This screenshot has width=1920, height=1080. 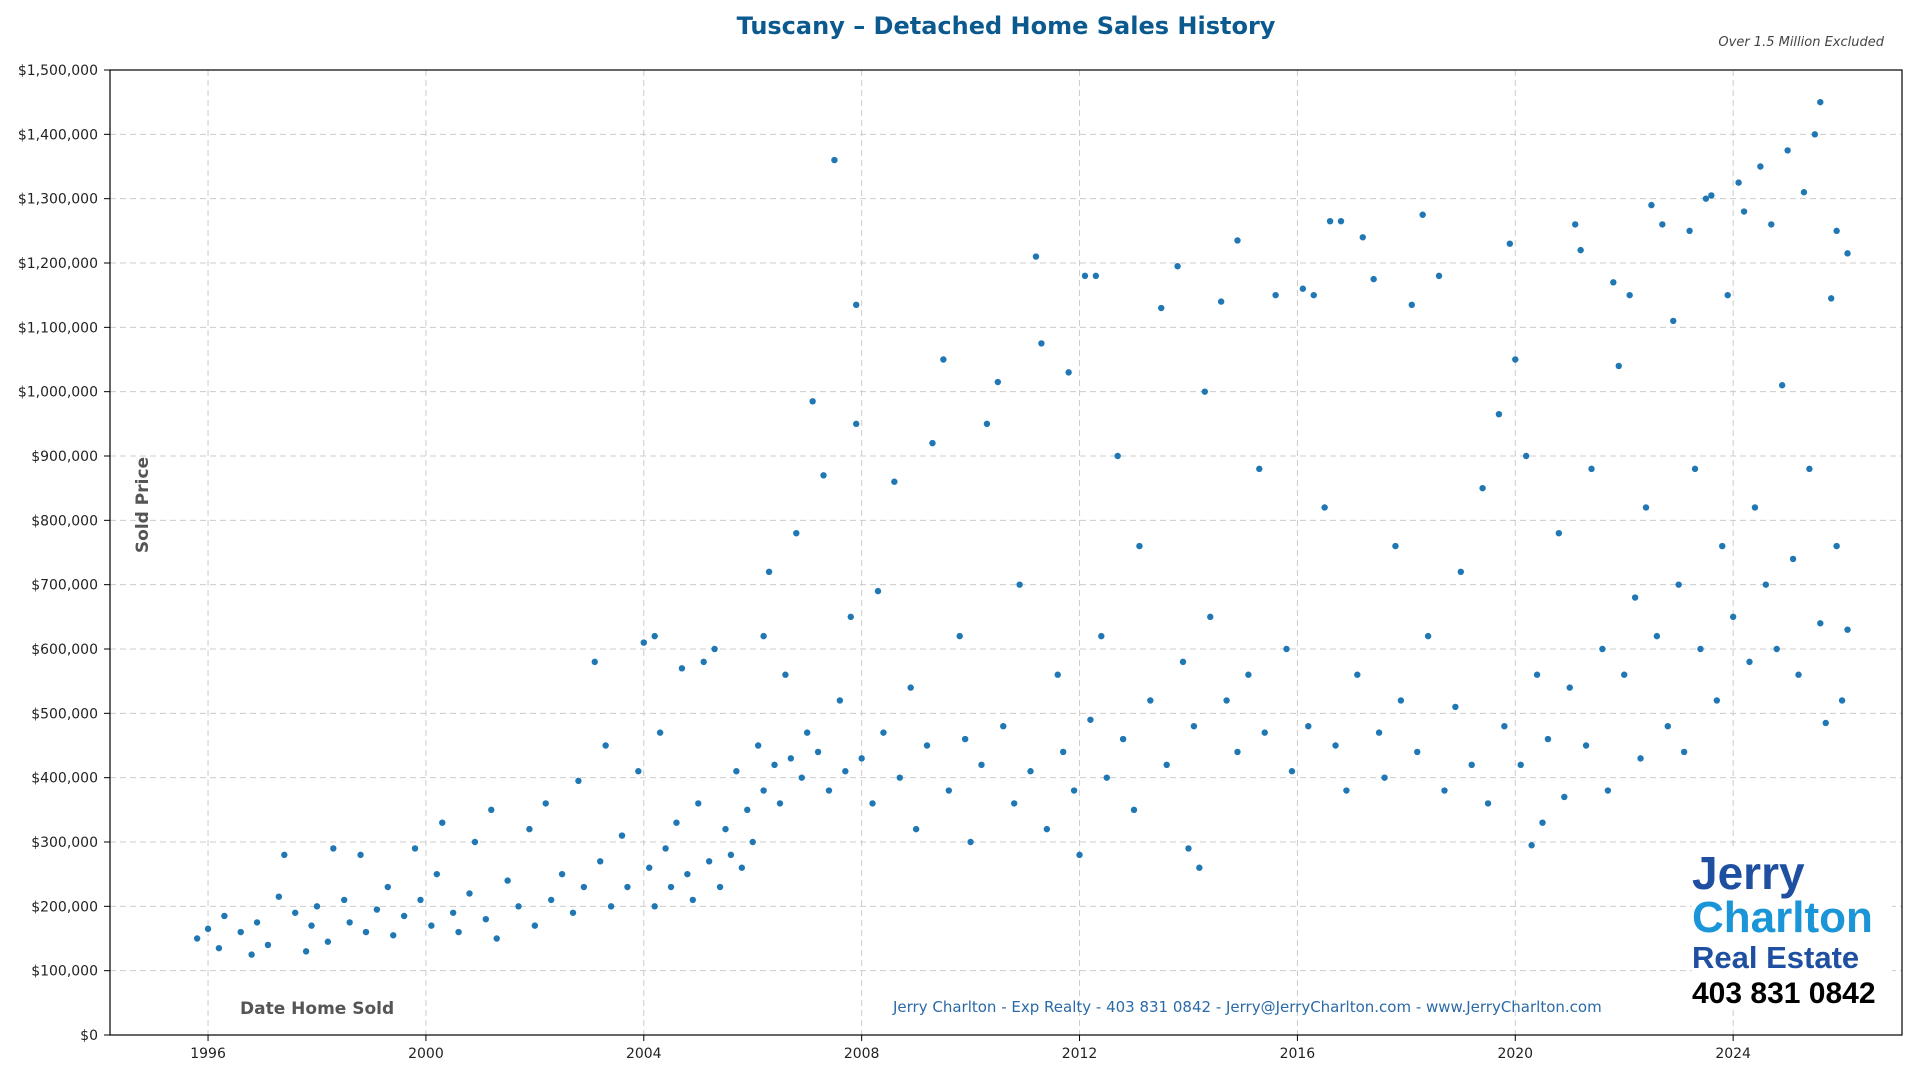 What do you see at coordinates (64, 650) in the screenshot?
I see `y-tick-label: $600,000` at bounding box center [64, 650].